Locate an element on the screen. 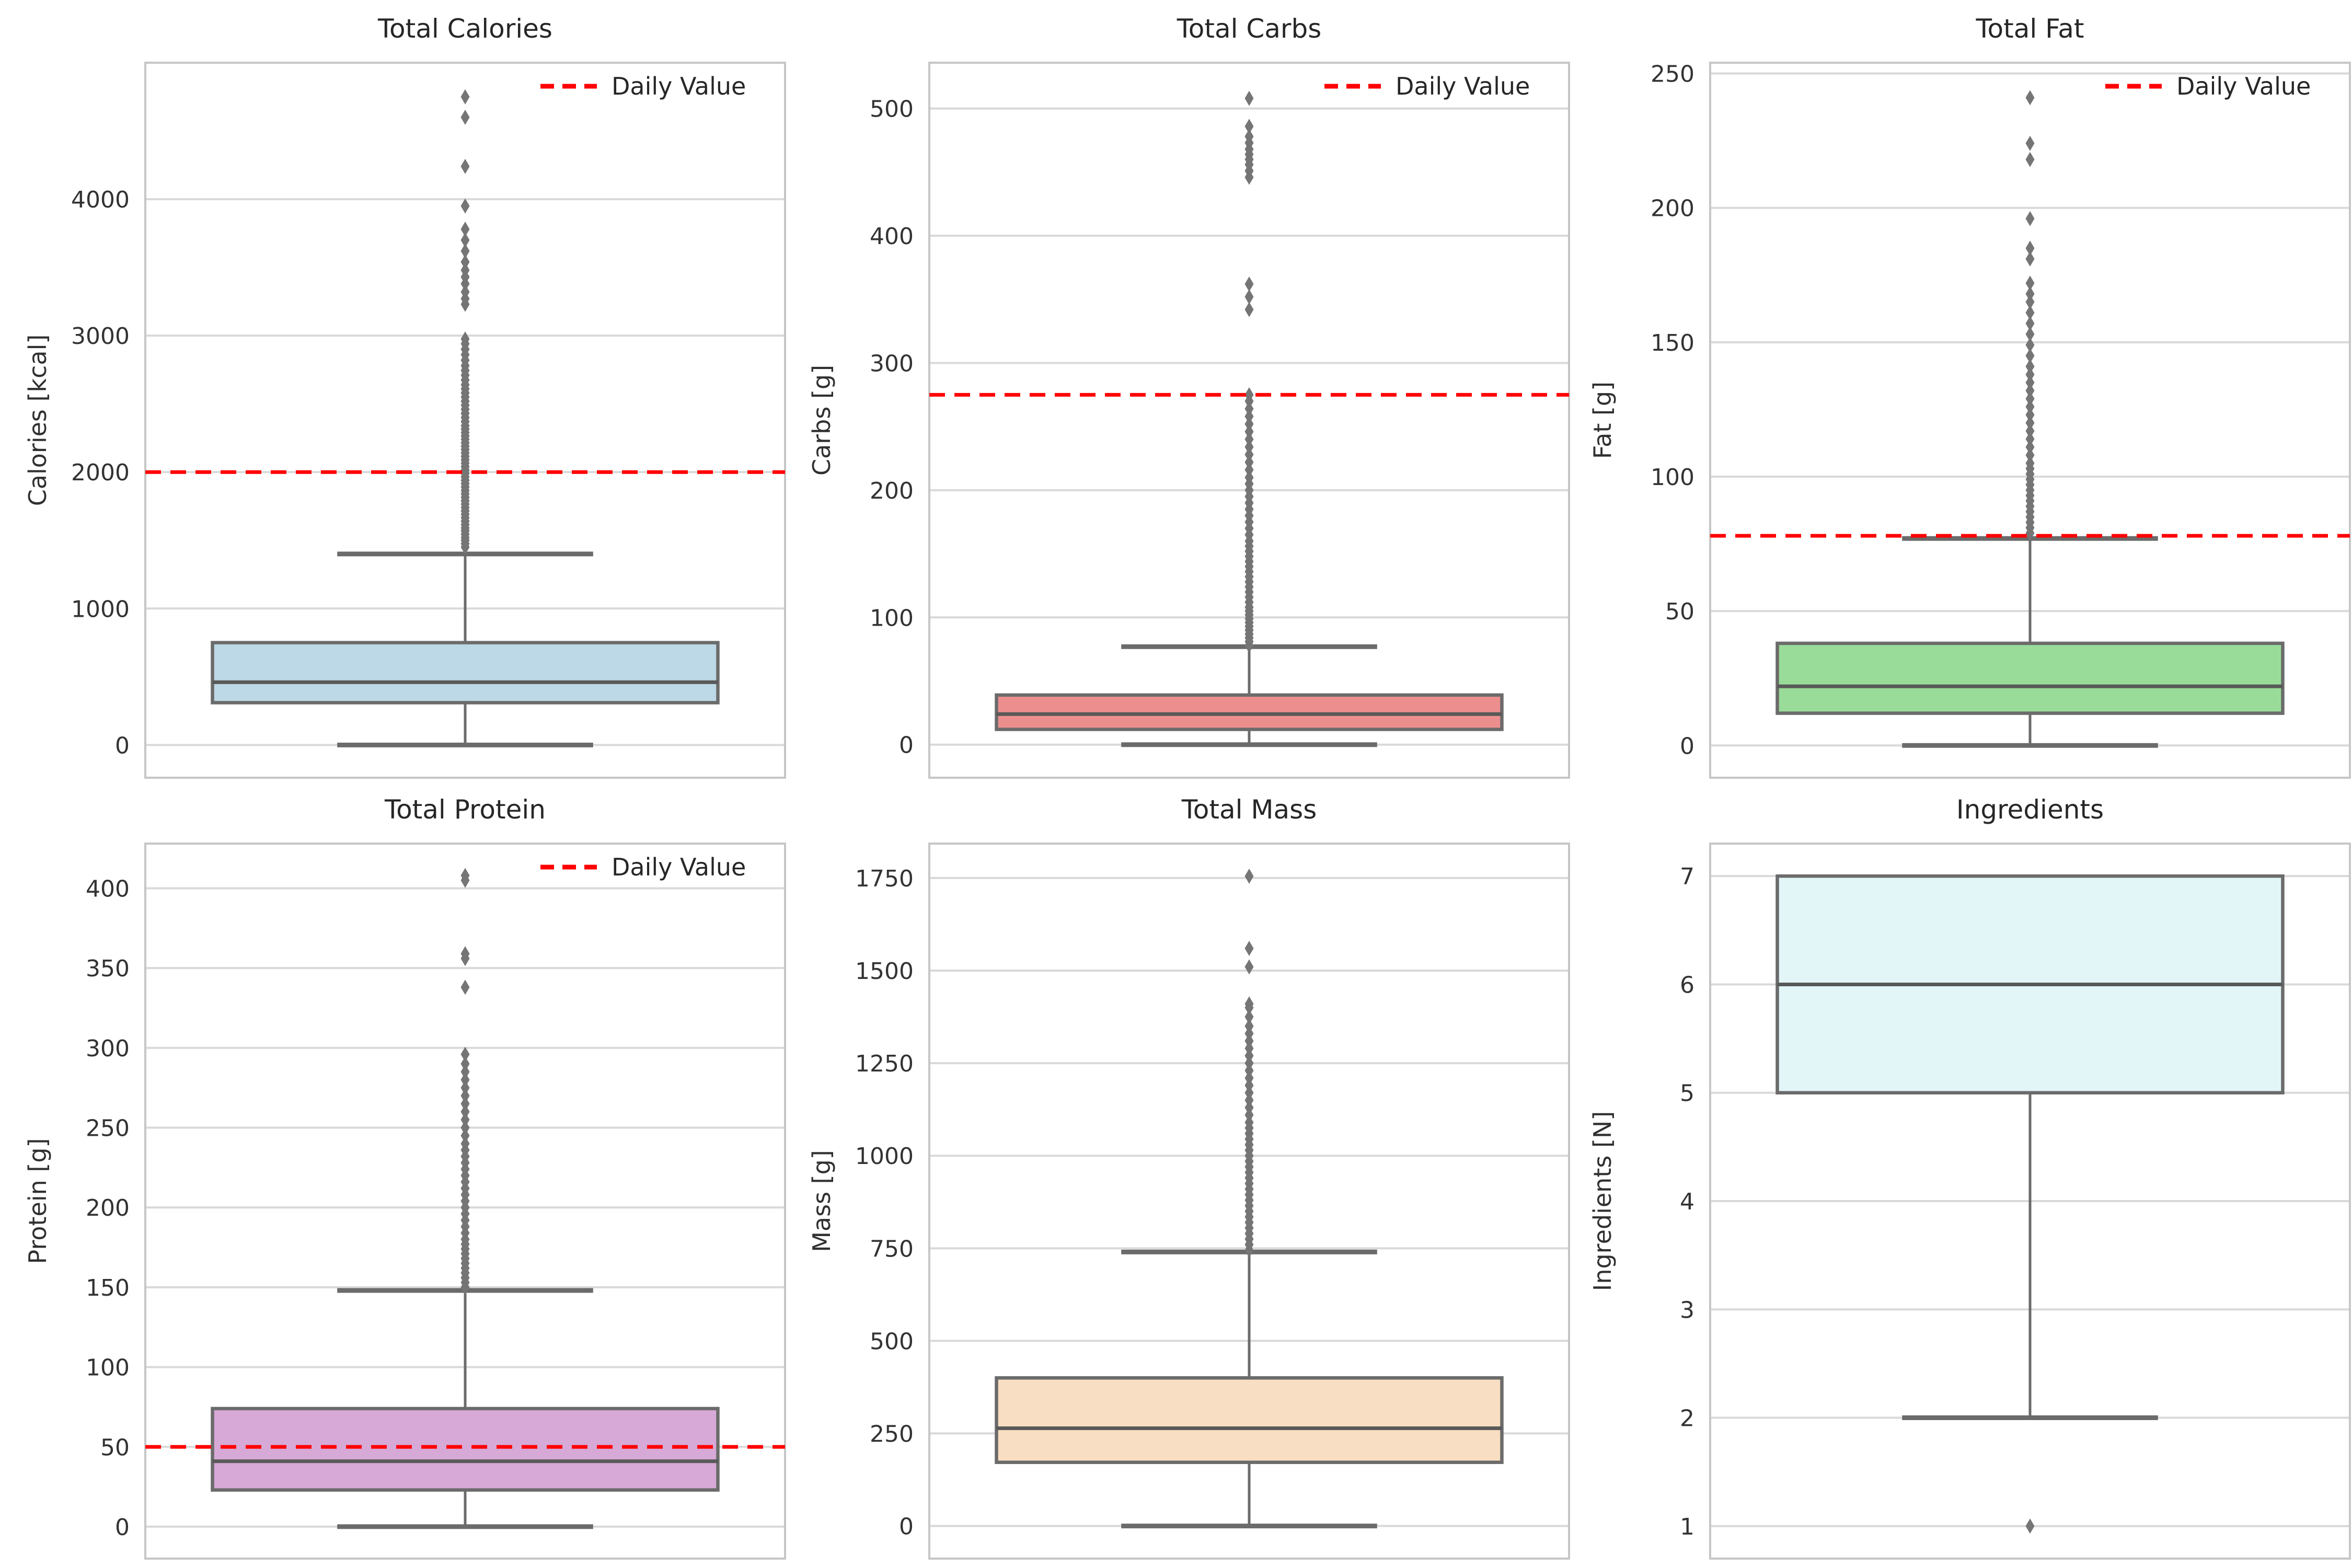 The width and height of the screenshot is (2352, 1568). svg-text: 2000 is located at coordinates (100, 472).